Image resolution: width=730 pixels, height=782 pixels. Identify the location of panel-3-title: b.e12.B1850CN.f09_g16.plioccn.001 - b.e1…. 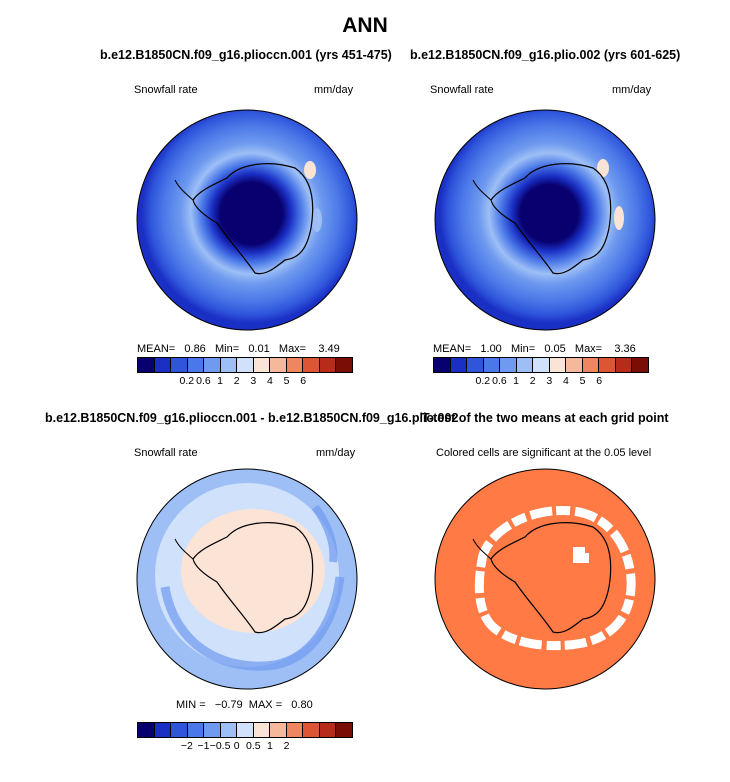
(252, 418).